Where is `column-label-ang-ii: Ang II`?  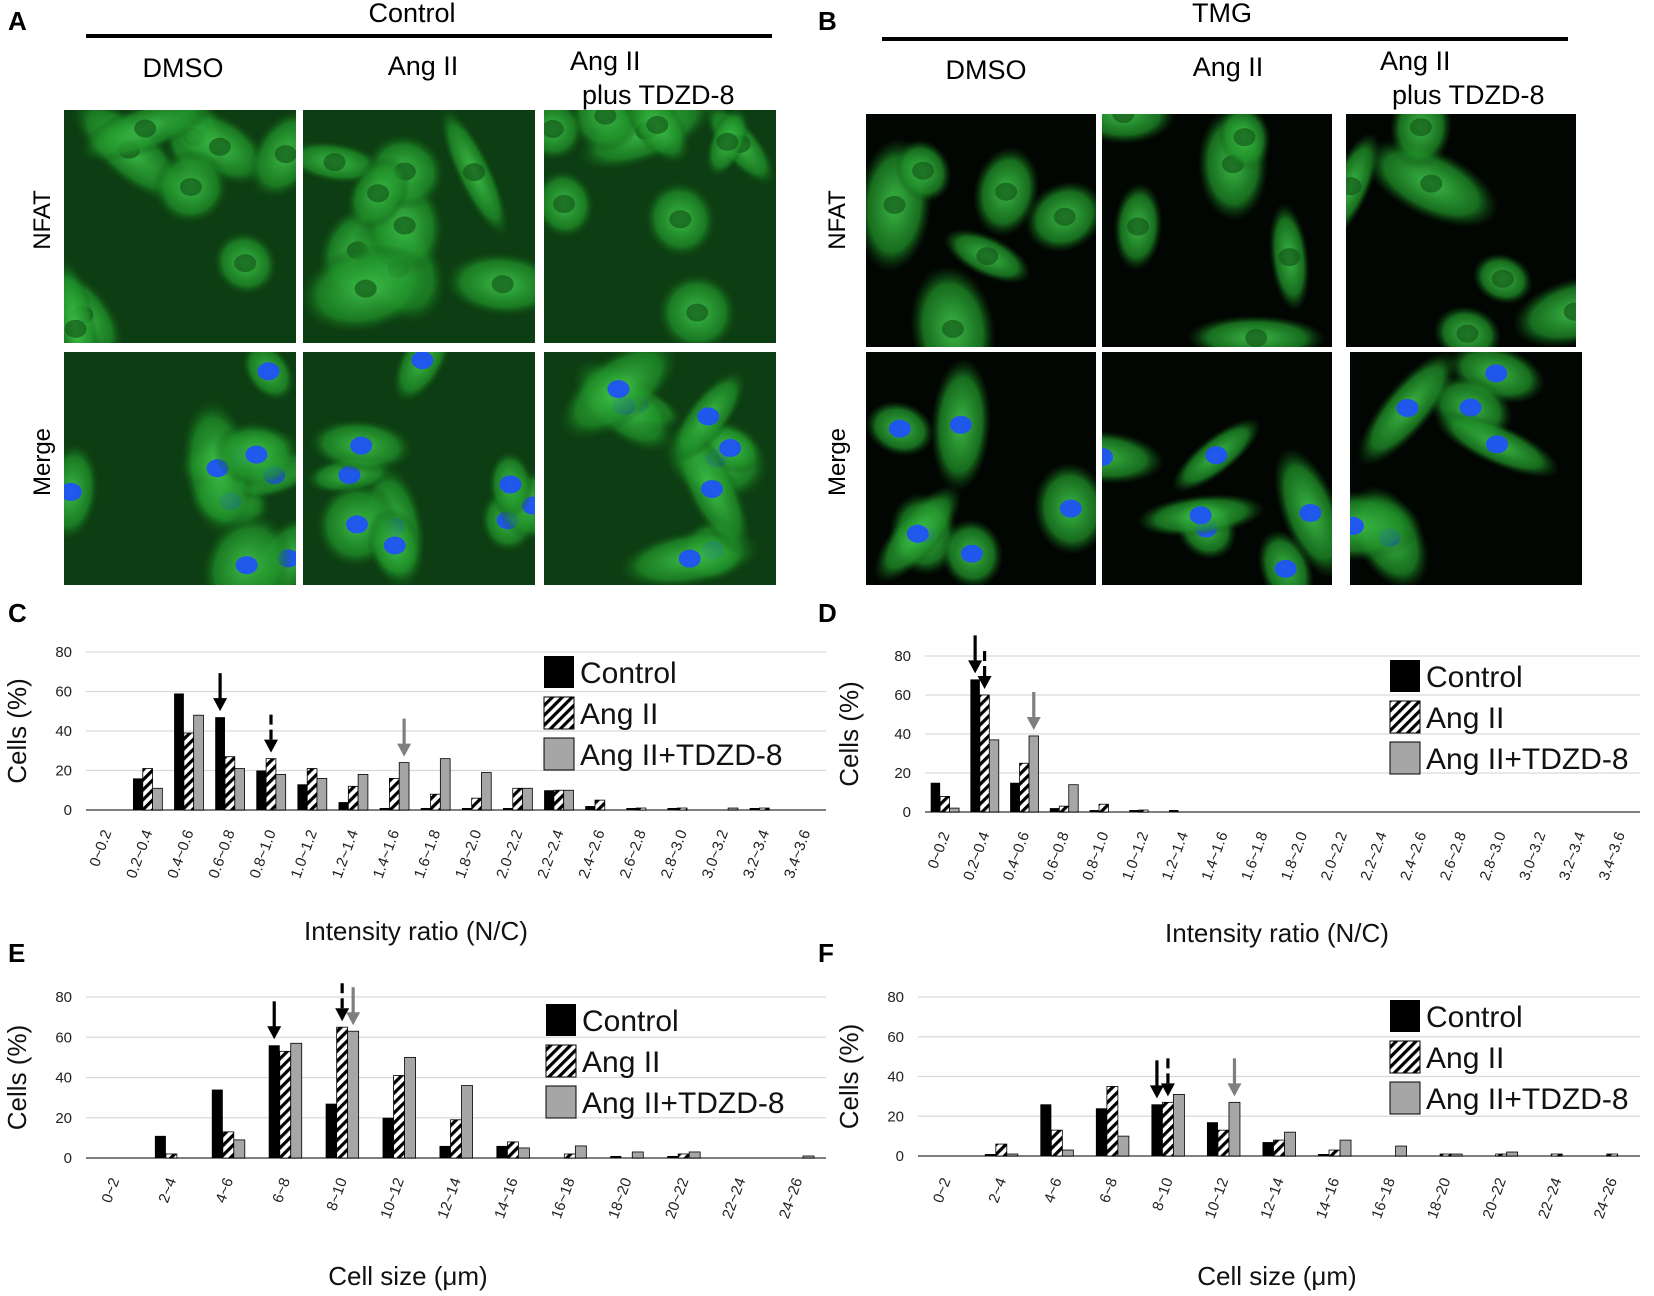
column-label-ang-ii: Ang II is located at coordinates (1228, 67).